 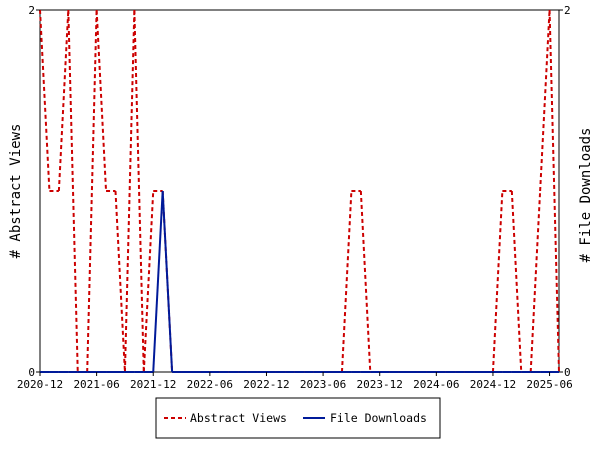 I want to click on x-tick-label: 2024-12, so click(x=493, y=384).